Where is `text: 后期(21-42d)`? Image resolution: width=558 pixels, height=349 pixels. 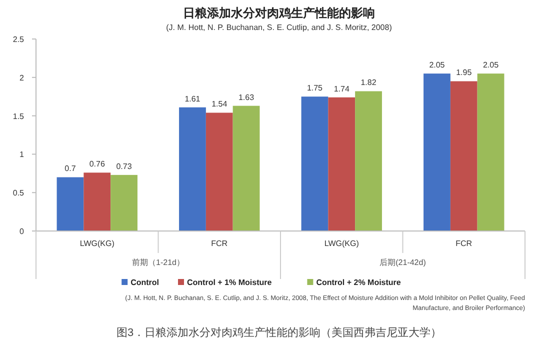 text: 后期(21-42d) is located at coordinates (403, 262).